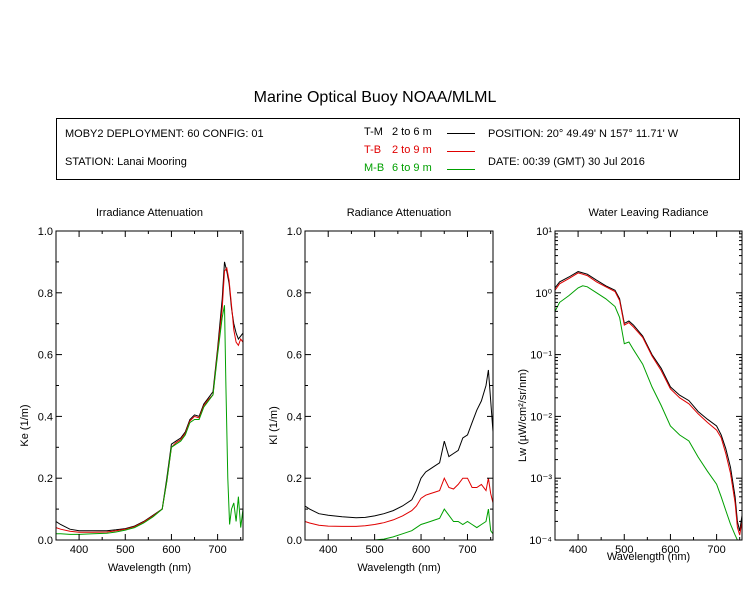 This screenshot has width=750, height=600. What do you see at coordinates (412, 132) in the screenshot?
I see `legend-range-tm: 2 to 6 m` at bounding box center [412, 132].